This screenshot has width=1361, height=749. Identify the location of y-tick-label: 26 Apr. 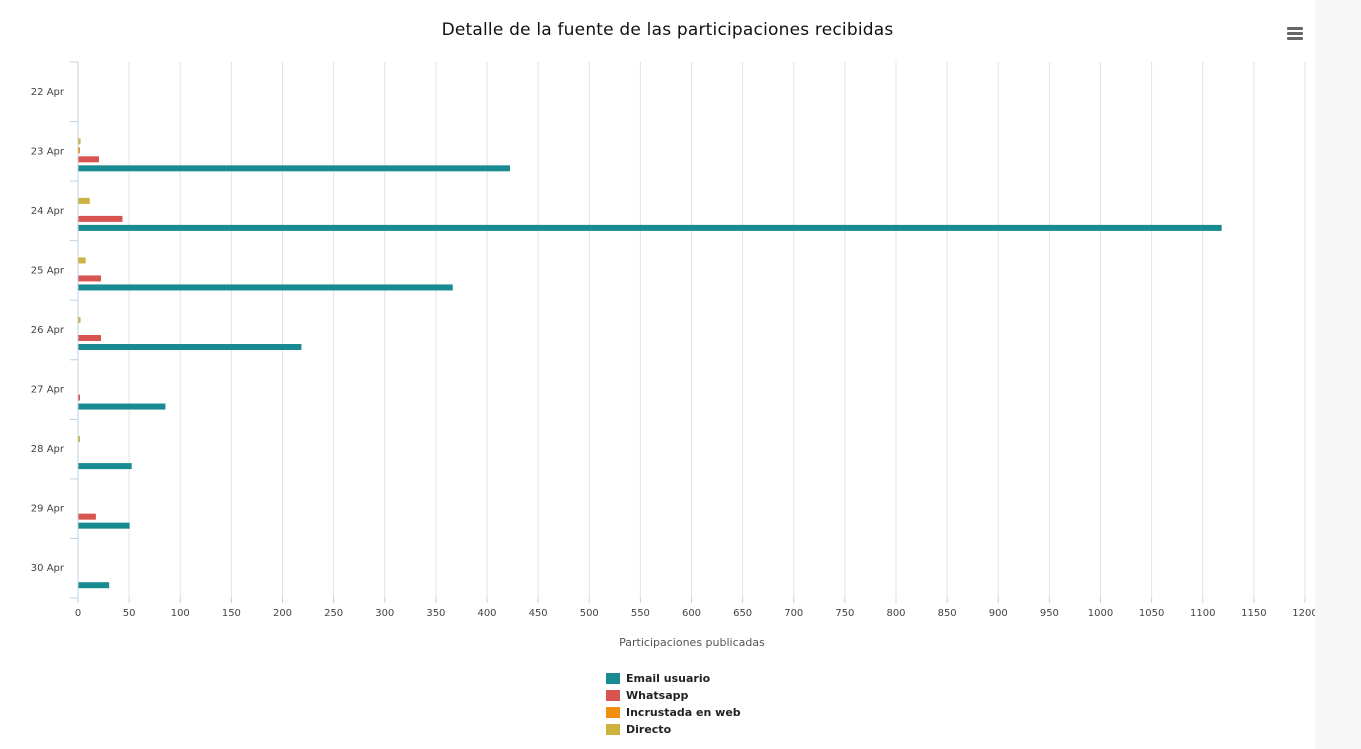
(48, 330).